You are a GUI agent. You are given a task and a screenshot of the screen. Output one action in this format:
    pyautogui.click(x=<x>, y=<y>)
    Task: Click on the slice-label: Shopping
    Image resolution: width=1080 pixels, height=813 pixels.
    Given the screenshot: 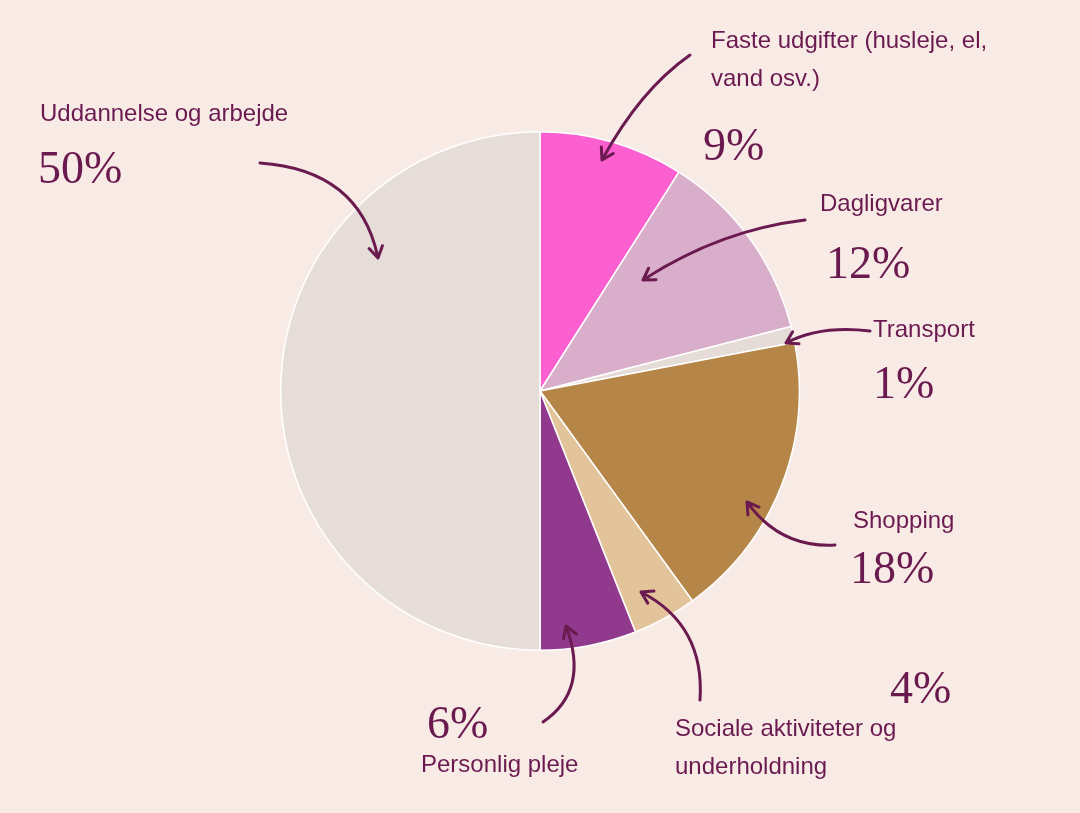 What is the action you would take?
    pyautogui.click(x=904, y=519)
    